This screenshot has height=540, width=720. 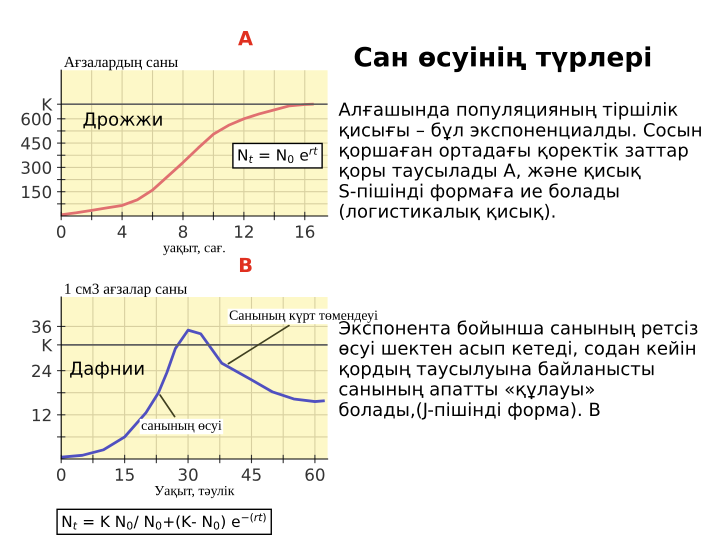 What do you see at coordinates (36, 143) in the screenshot?
I see `y-tick-label: 450` at bounding box center [36, 143].